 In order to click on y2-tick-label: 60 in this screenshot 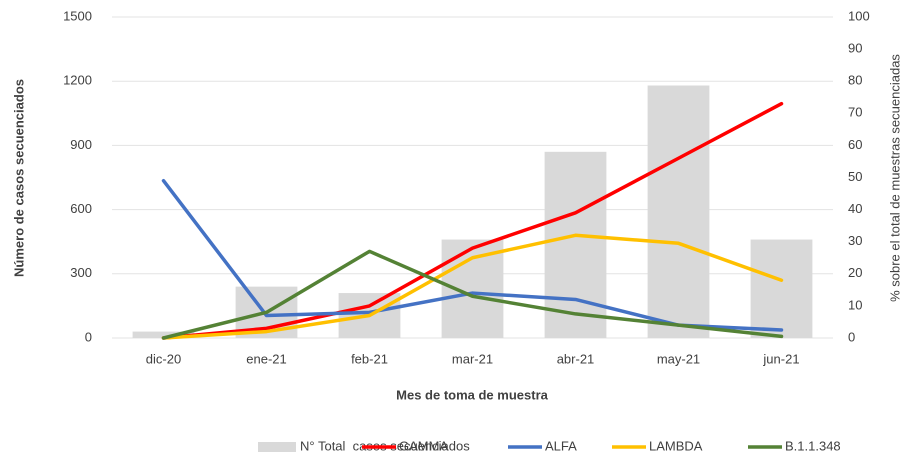, I will do `click(855, 144)`.